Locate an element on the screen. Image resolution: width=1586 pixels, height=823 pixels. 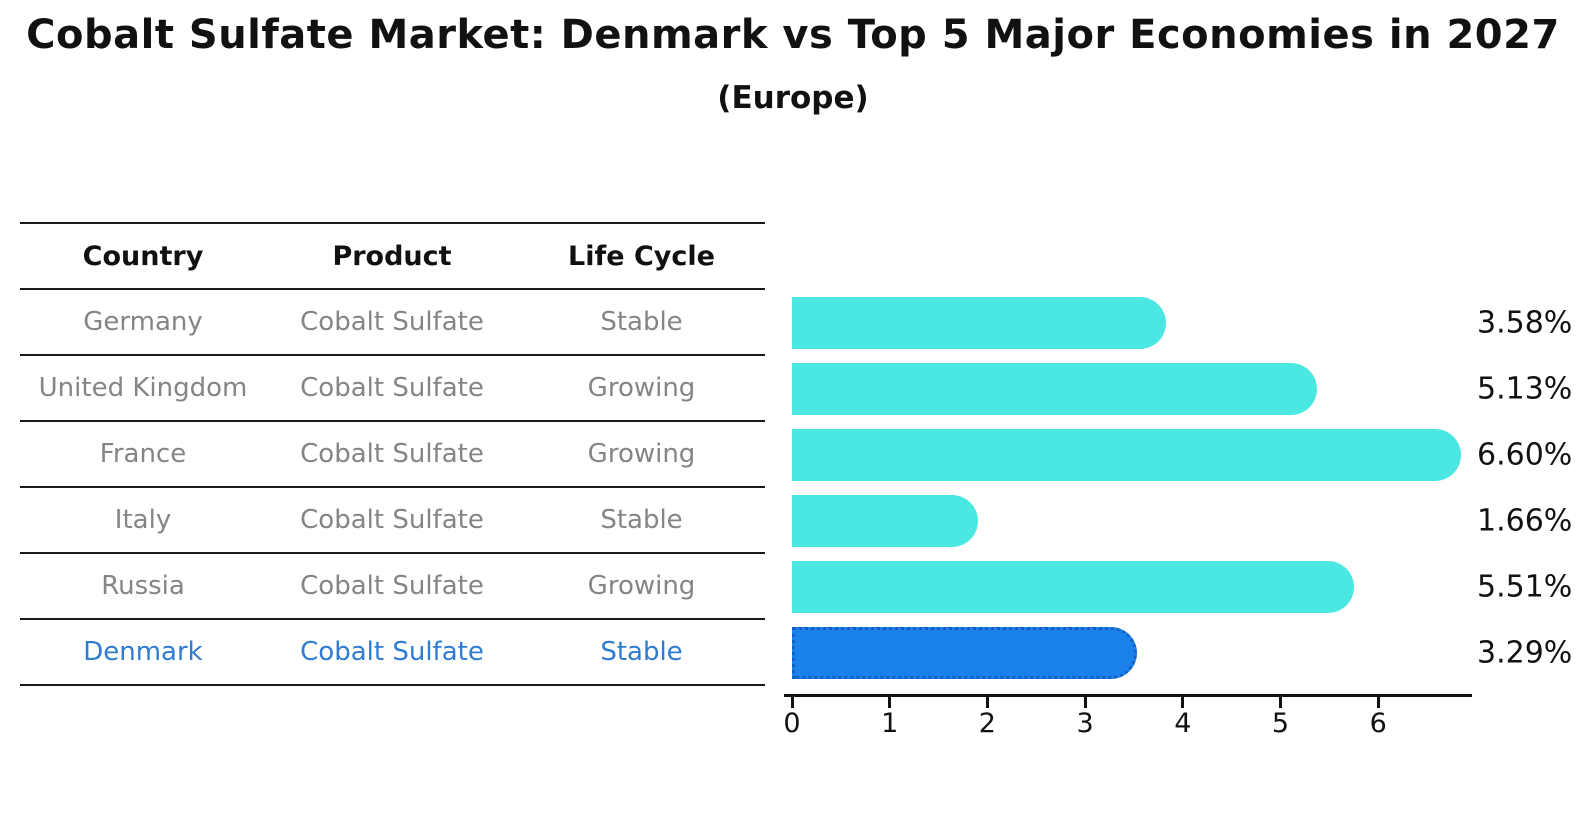
x-axis-tick-label-1: 1 is located at coordinates (890, 723).